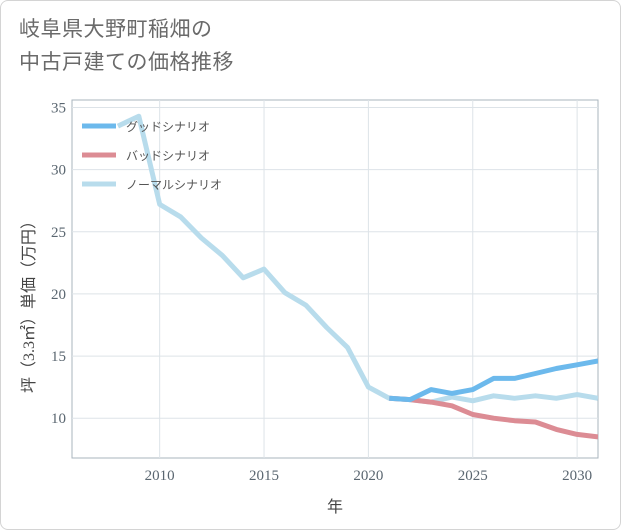 This screenshot has width=621, height=530. Describe the element at coordinates (335, 507) in the screenshot. I see `x-axis-title: 年` at that location.